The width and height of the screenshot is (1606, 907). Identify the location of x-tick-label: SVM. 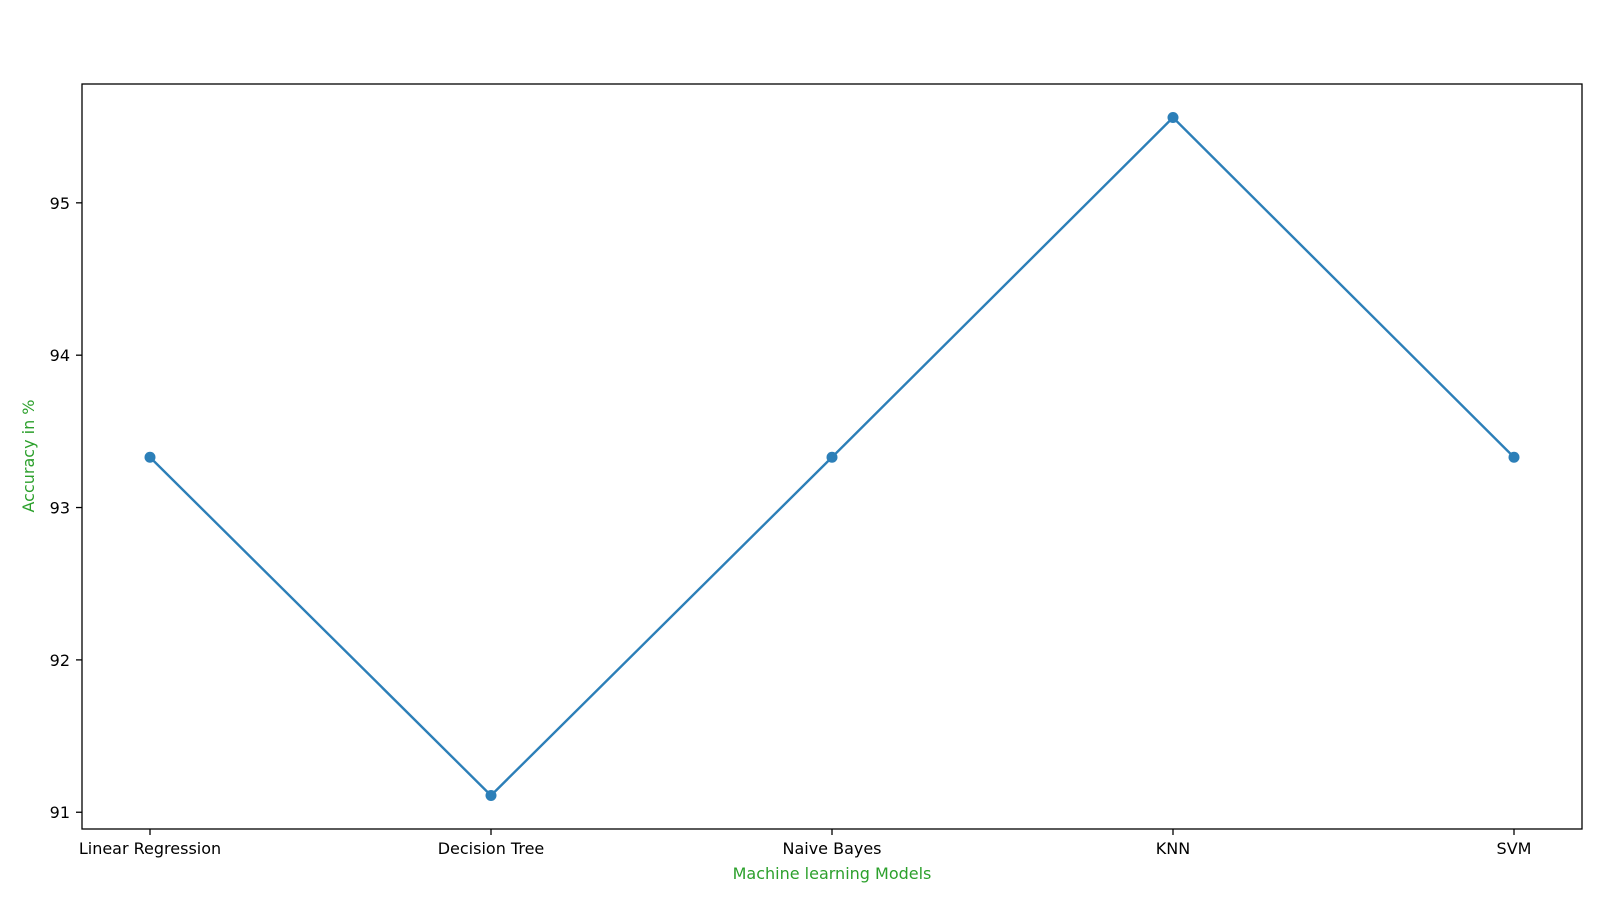
(1514, 848).